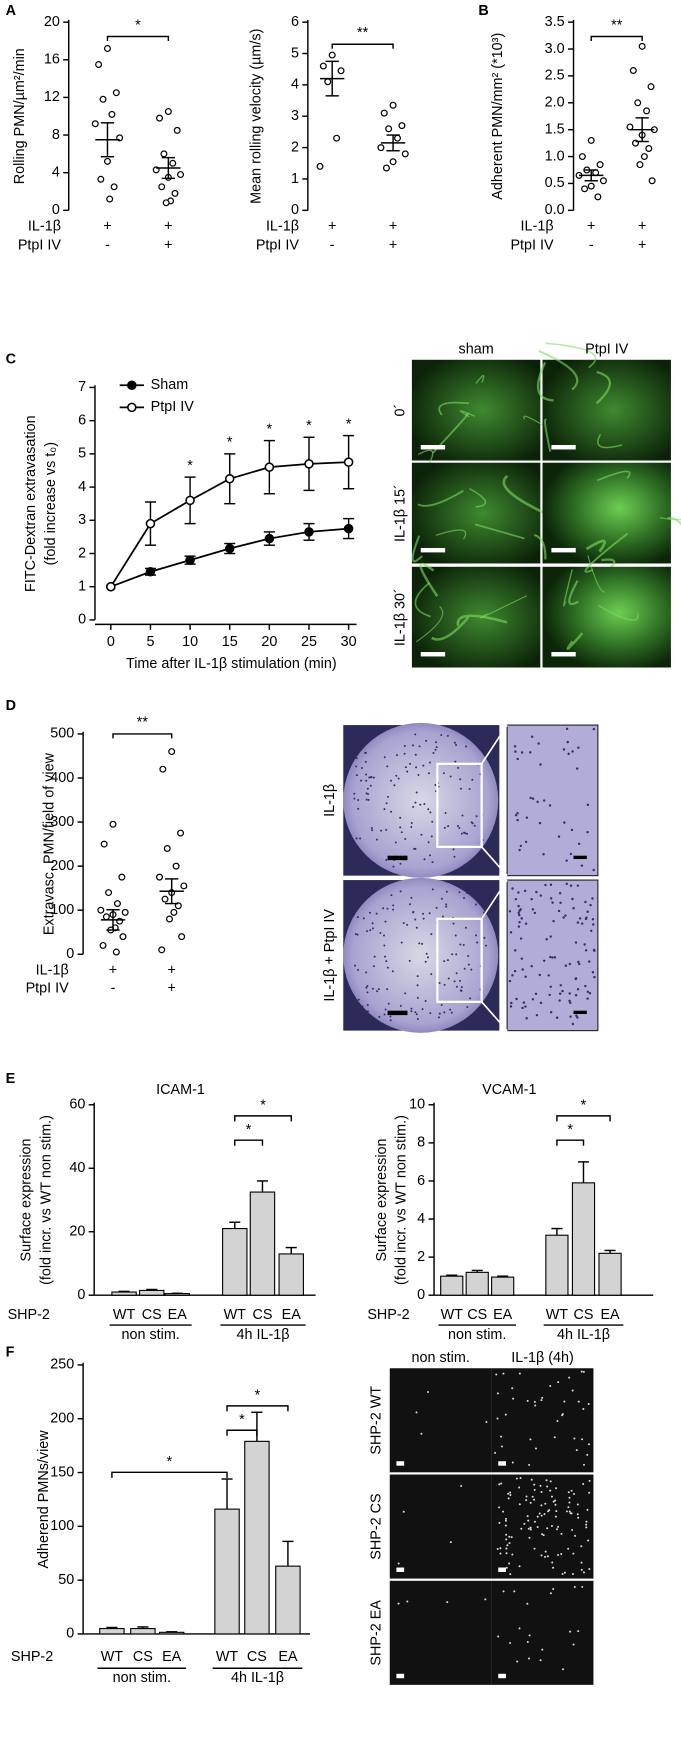 This screenshot has height=1738, width=681. I want to click on y-tick-label: 400, so click(62, 778).